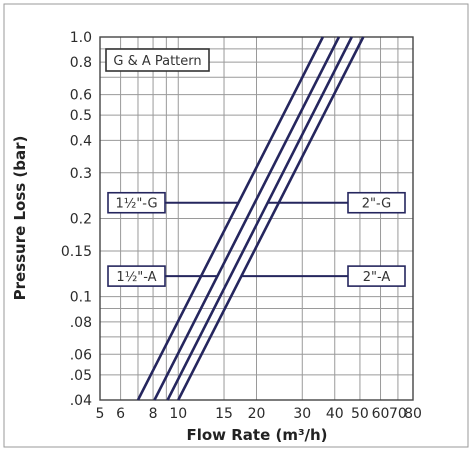 Image resolution: width=474 pixels, height=453 pixels. Describe the element at coordinates (76, 252) in the screenshot. I see `y-tick-label: 0.15` at that location.